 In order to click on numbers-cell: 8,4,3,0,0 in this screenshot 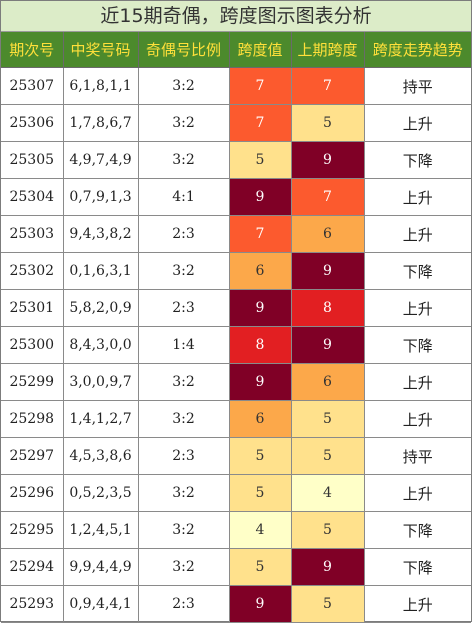, I will do `click(100, 345)`.